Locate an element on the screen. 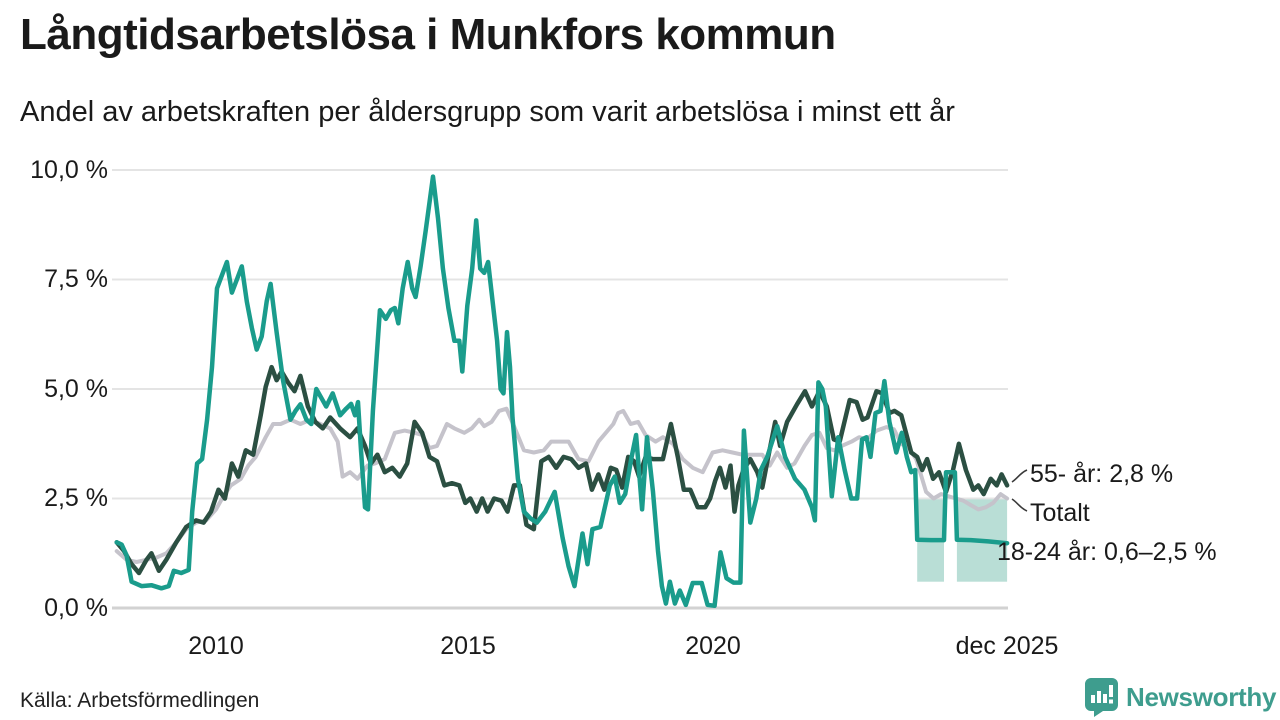 Image resolution: width=1280 pixels, height=720 pixels. newsworthy-logo-icon is located at coordinates (1101, 697).